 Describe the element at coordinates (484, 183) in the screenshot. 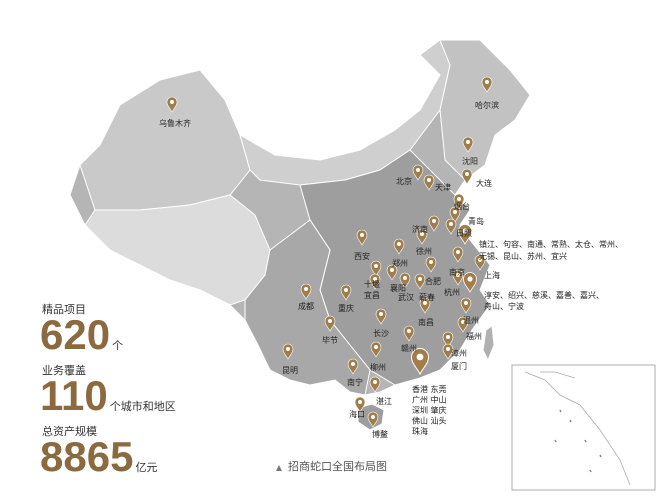

I see `city-label: 大连` at that location.